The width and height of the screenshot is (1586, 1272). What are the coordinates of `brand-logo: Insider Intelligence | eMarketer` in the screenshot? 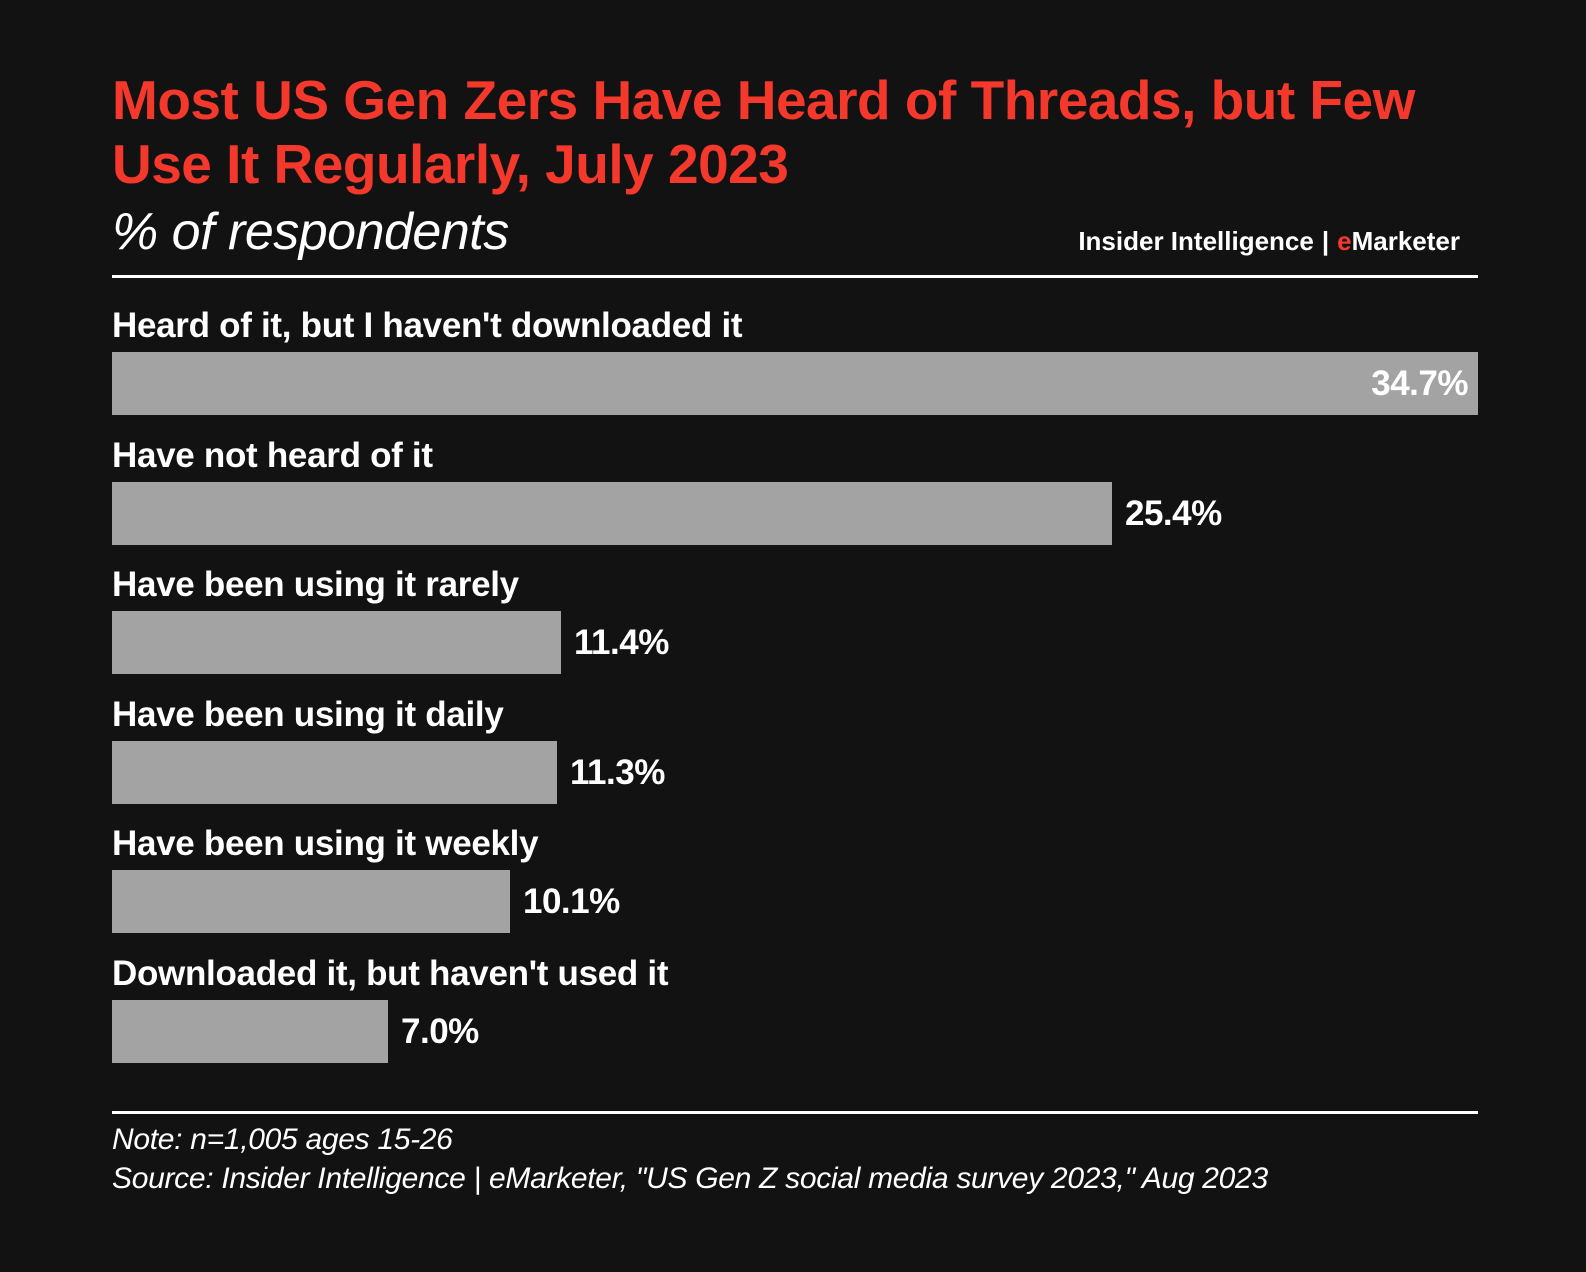 It's located at (1269, 241).